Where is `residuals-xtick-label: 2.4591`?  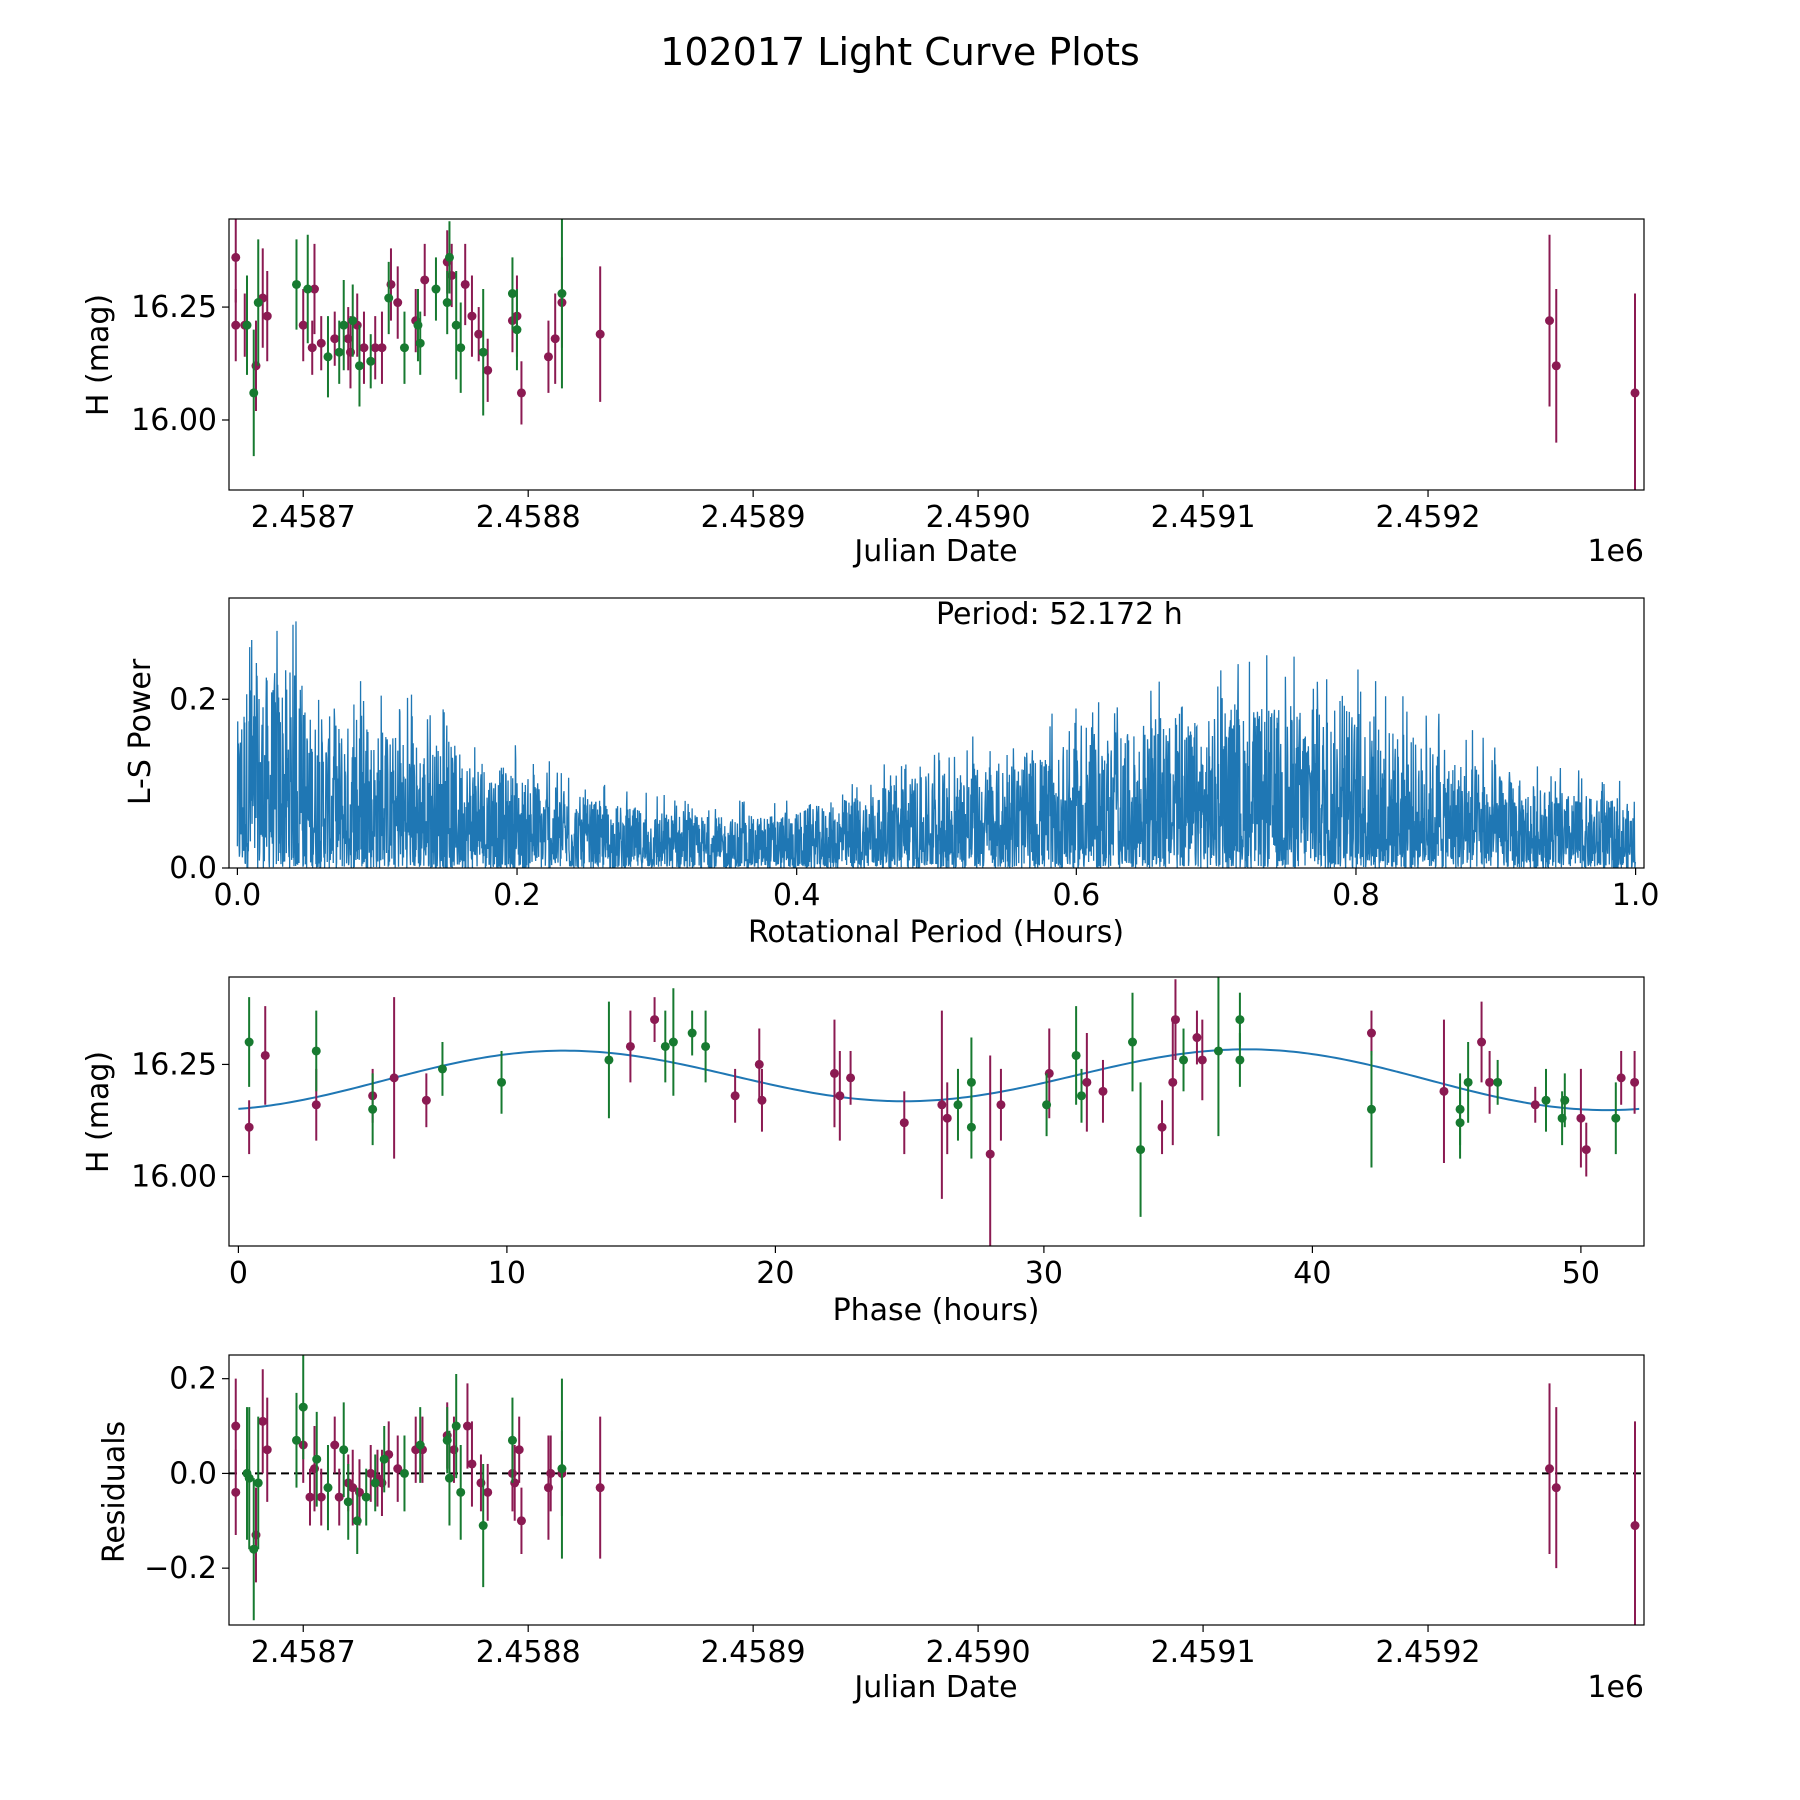 residuals-xtick-label: 2.4591 is located at coordinates (1203, 1652).